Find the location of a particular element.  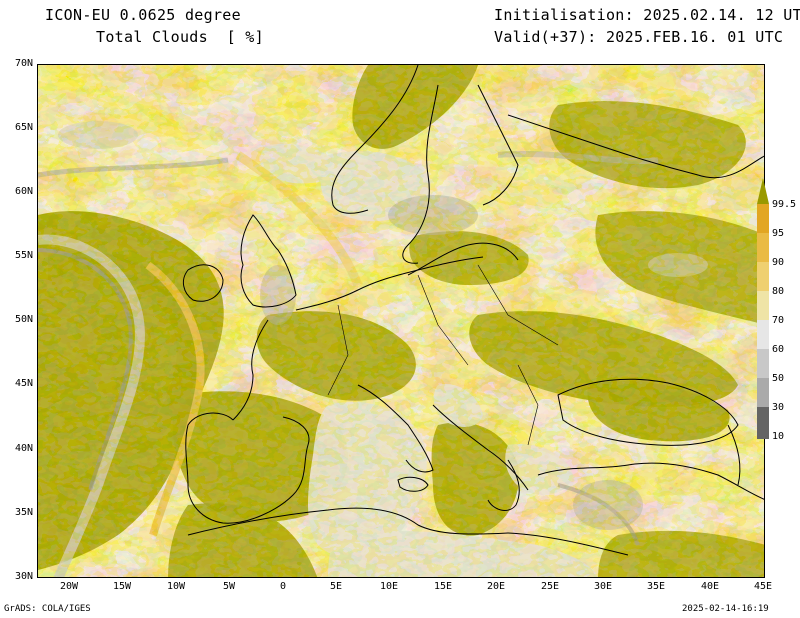

lon-label-35e: 35E is located at coordinates (656, 586).